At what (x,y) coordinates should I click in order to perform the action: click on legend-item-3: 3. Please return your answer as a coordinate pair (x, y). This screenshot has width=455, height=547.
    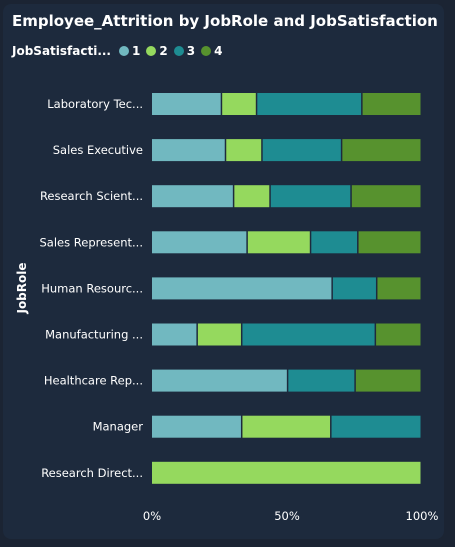
    Looking at the image, I should click on (184, 51).